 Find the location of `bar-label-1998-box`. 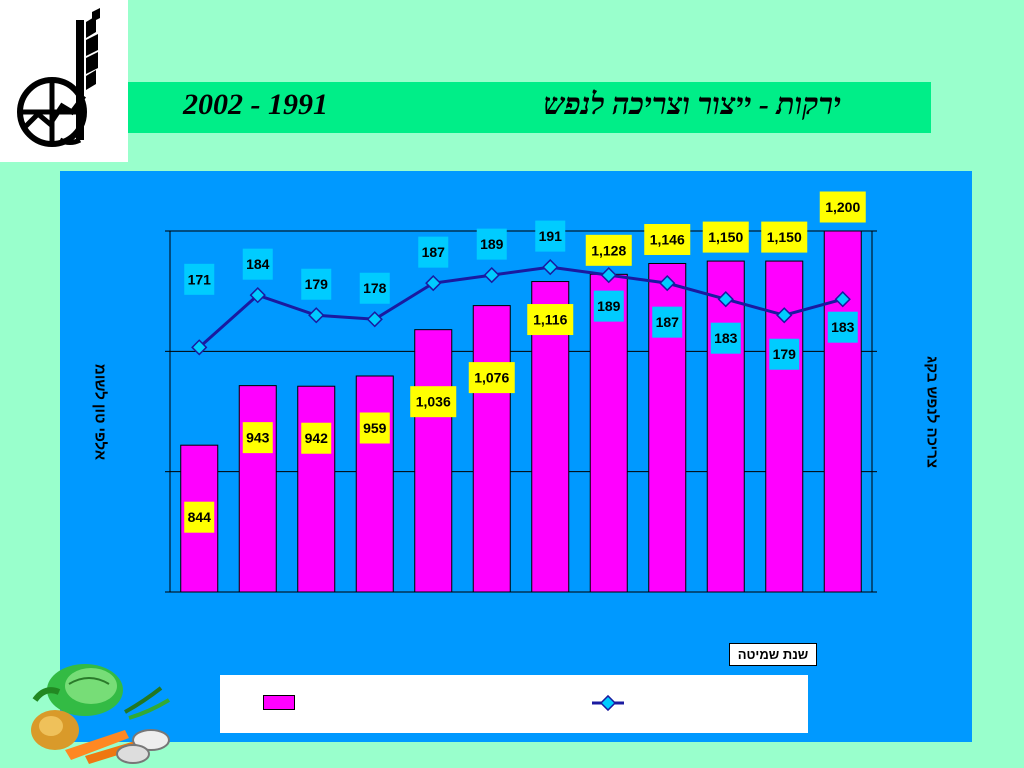

bar-label-1998-box is located at coordinates (608, 250).